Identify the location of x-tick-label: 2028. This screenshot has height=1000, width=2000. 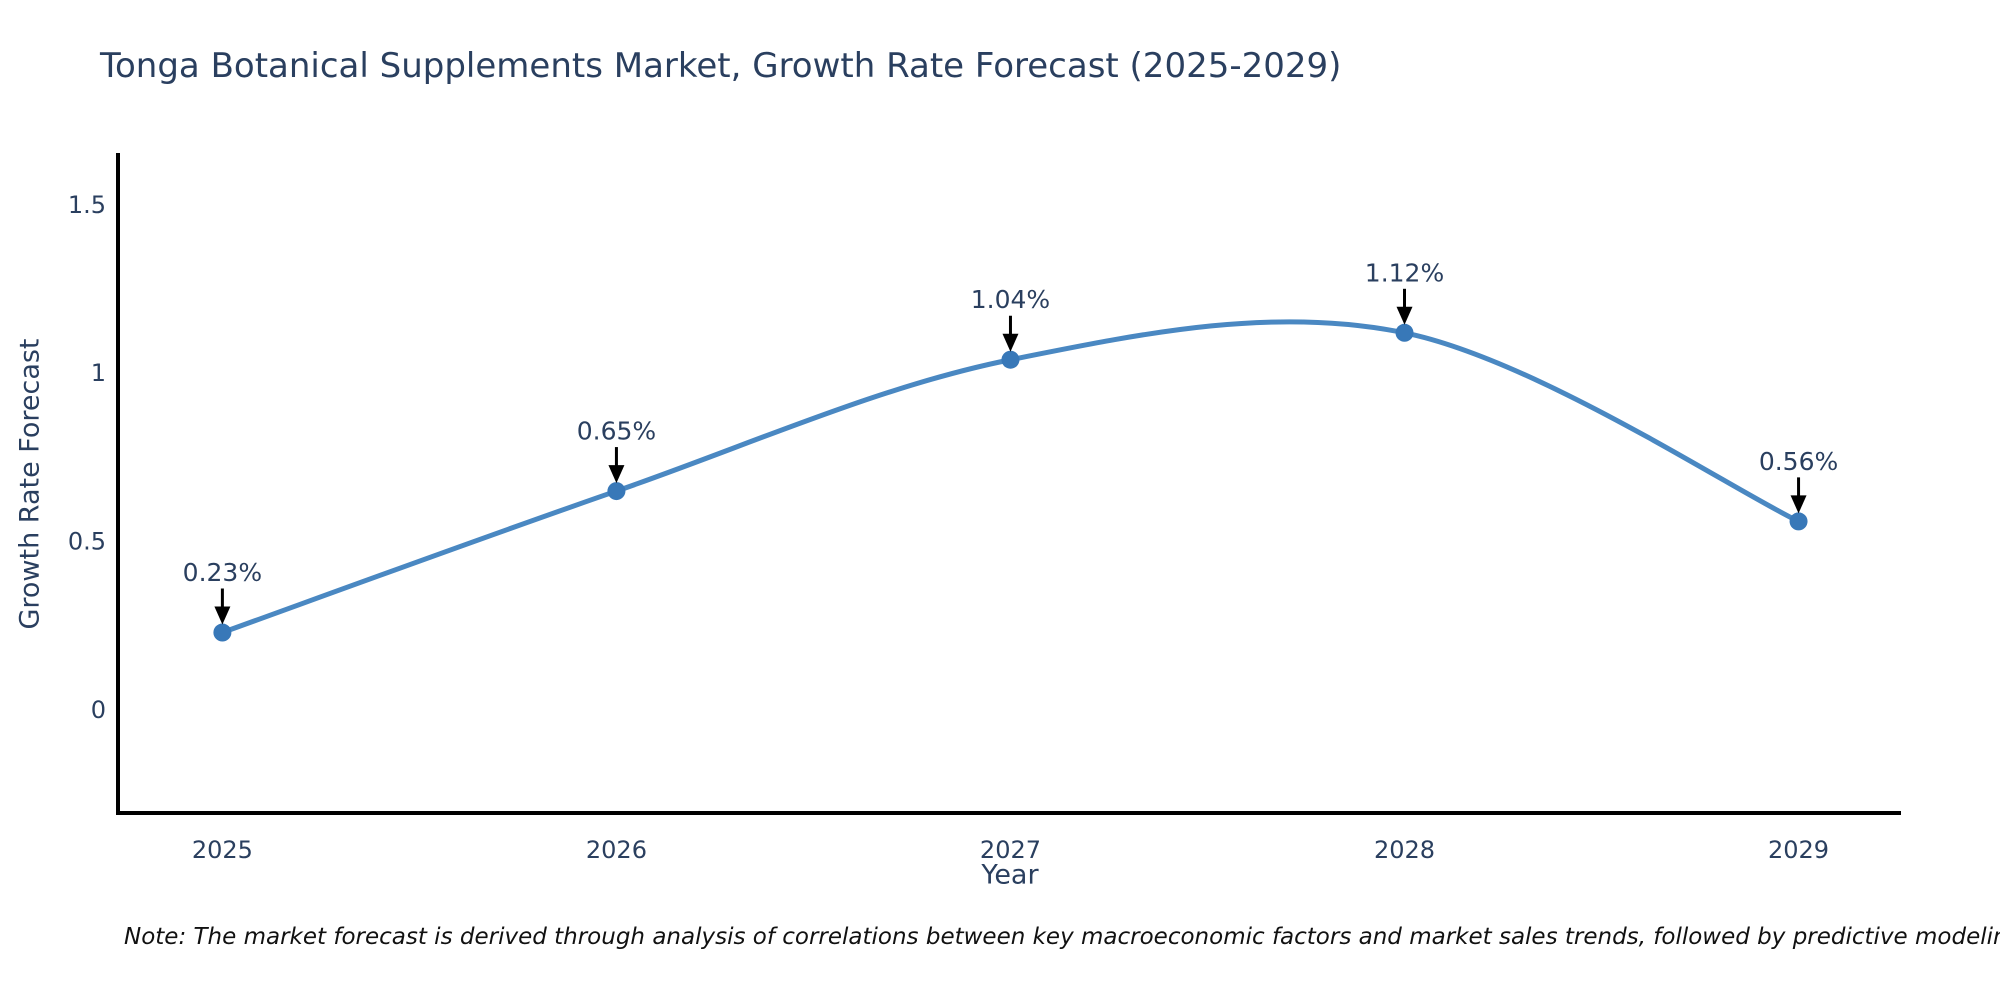
(1404, 850).